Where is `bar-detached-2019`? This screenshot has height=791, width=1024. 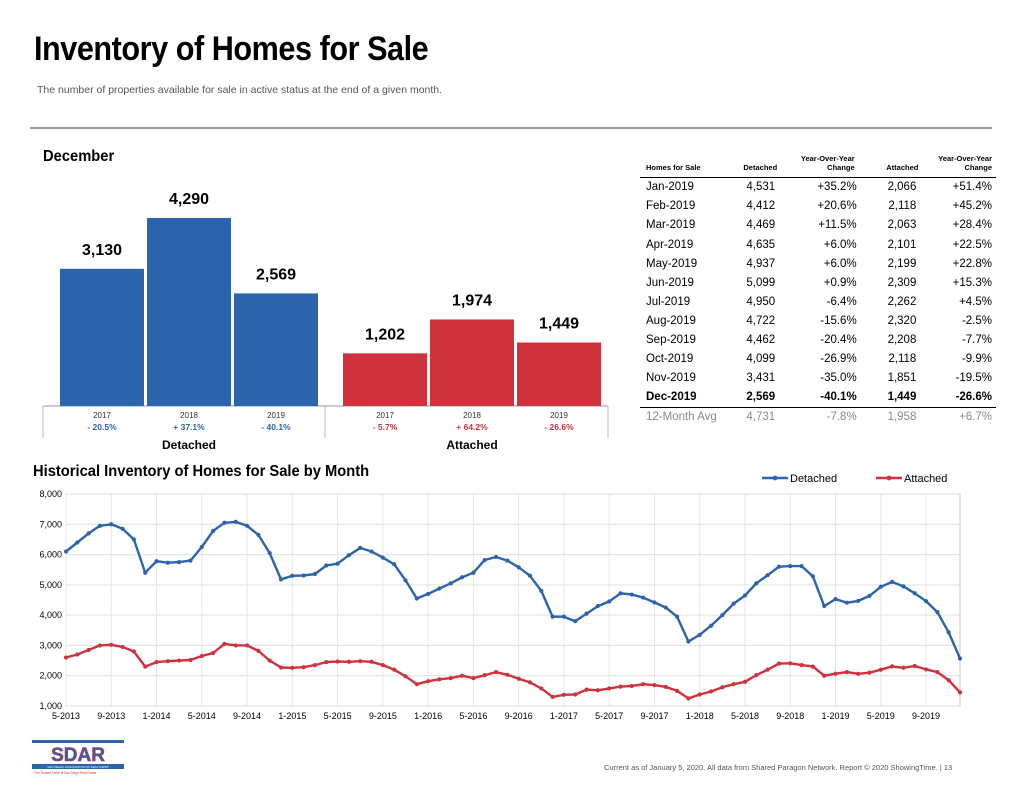 bar-detached-2019 is located at coordinates (276, 349).